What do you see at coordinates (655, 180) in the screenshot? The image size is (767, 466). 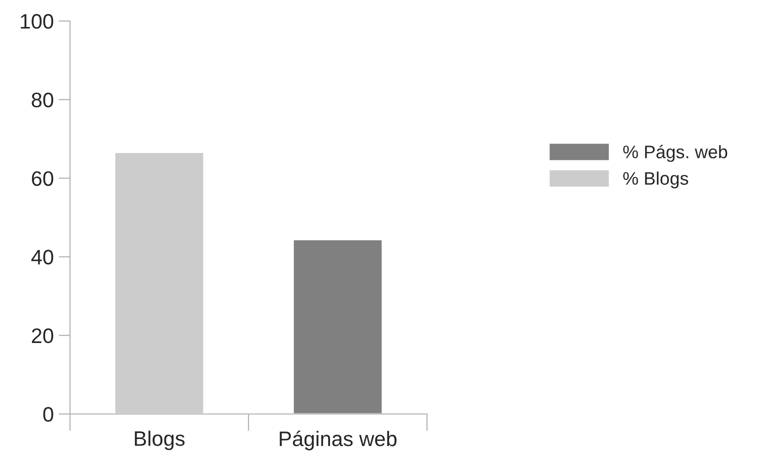 I see `legend-label: % Blogs` at bounding box center [655, 180].